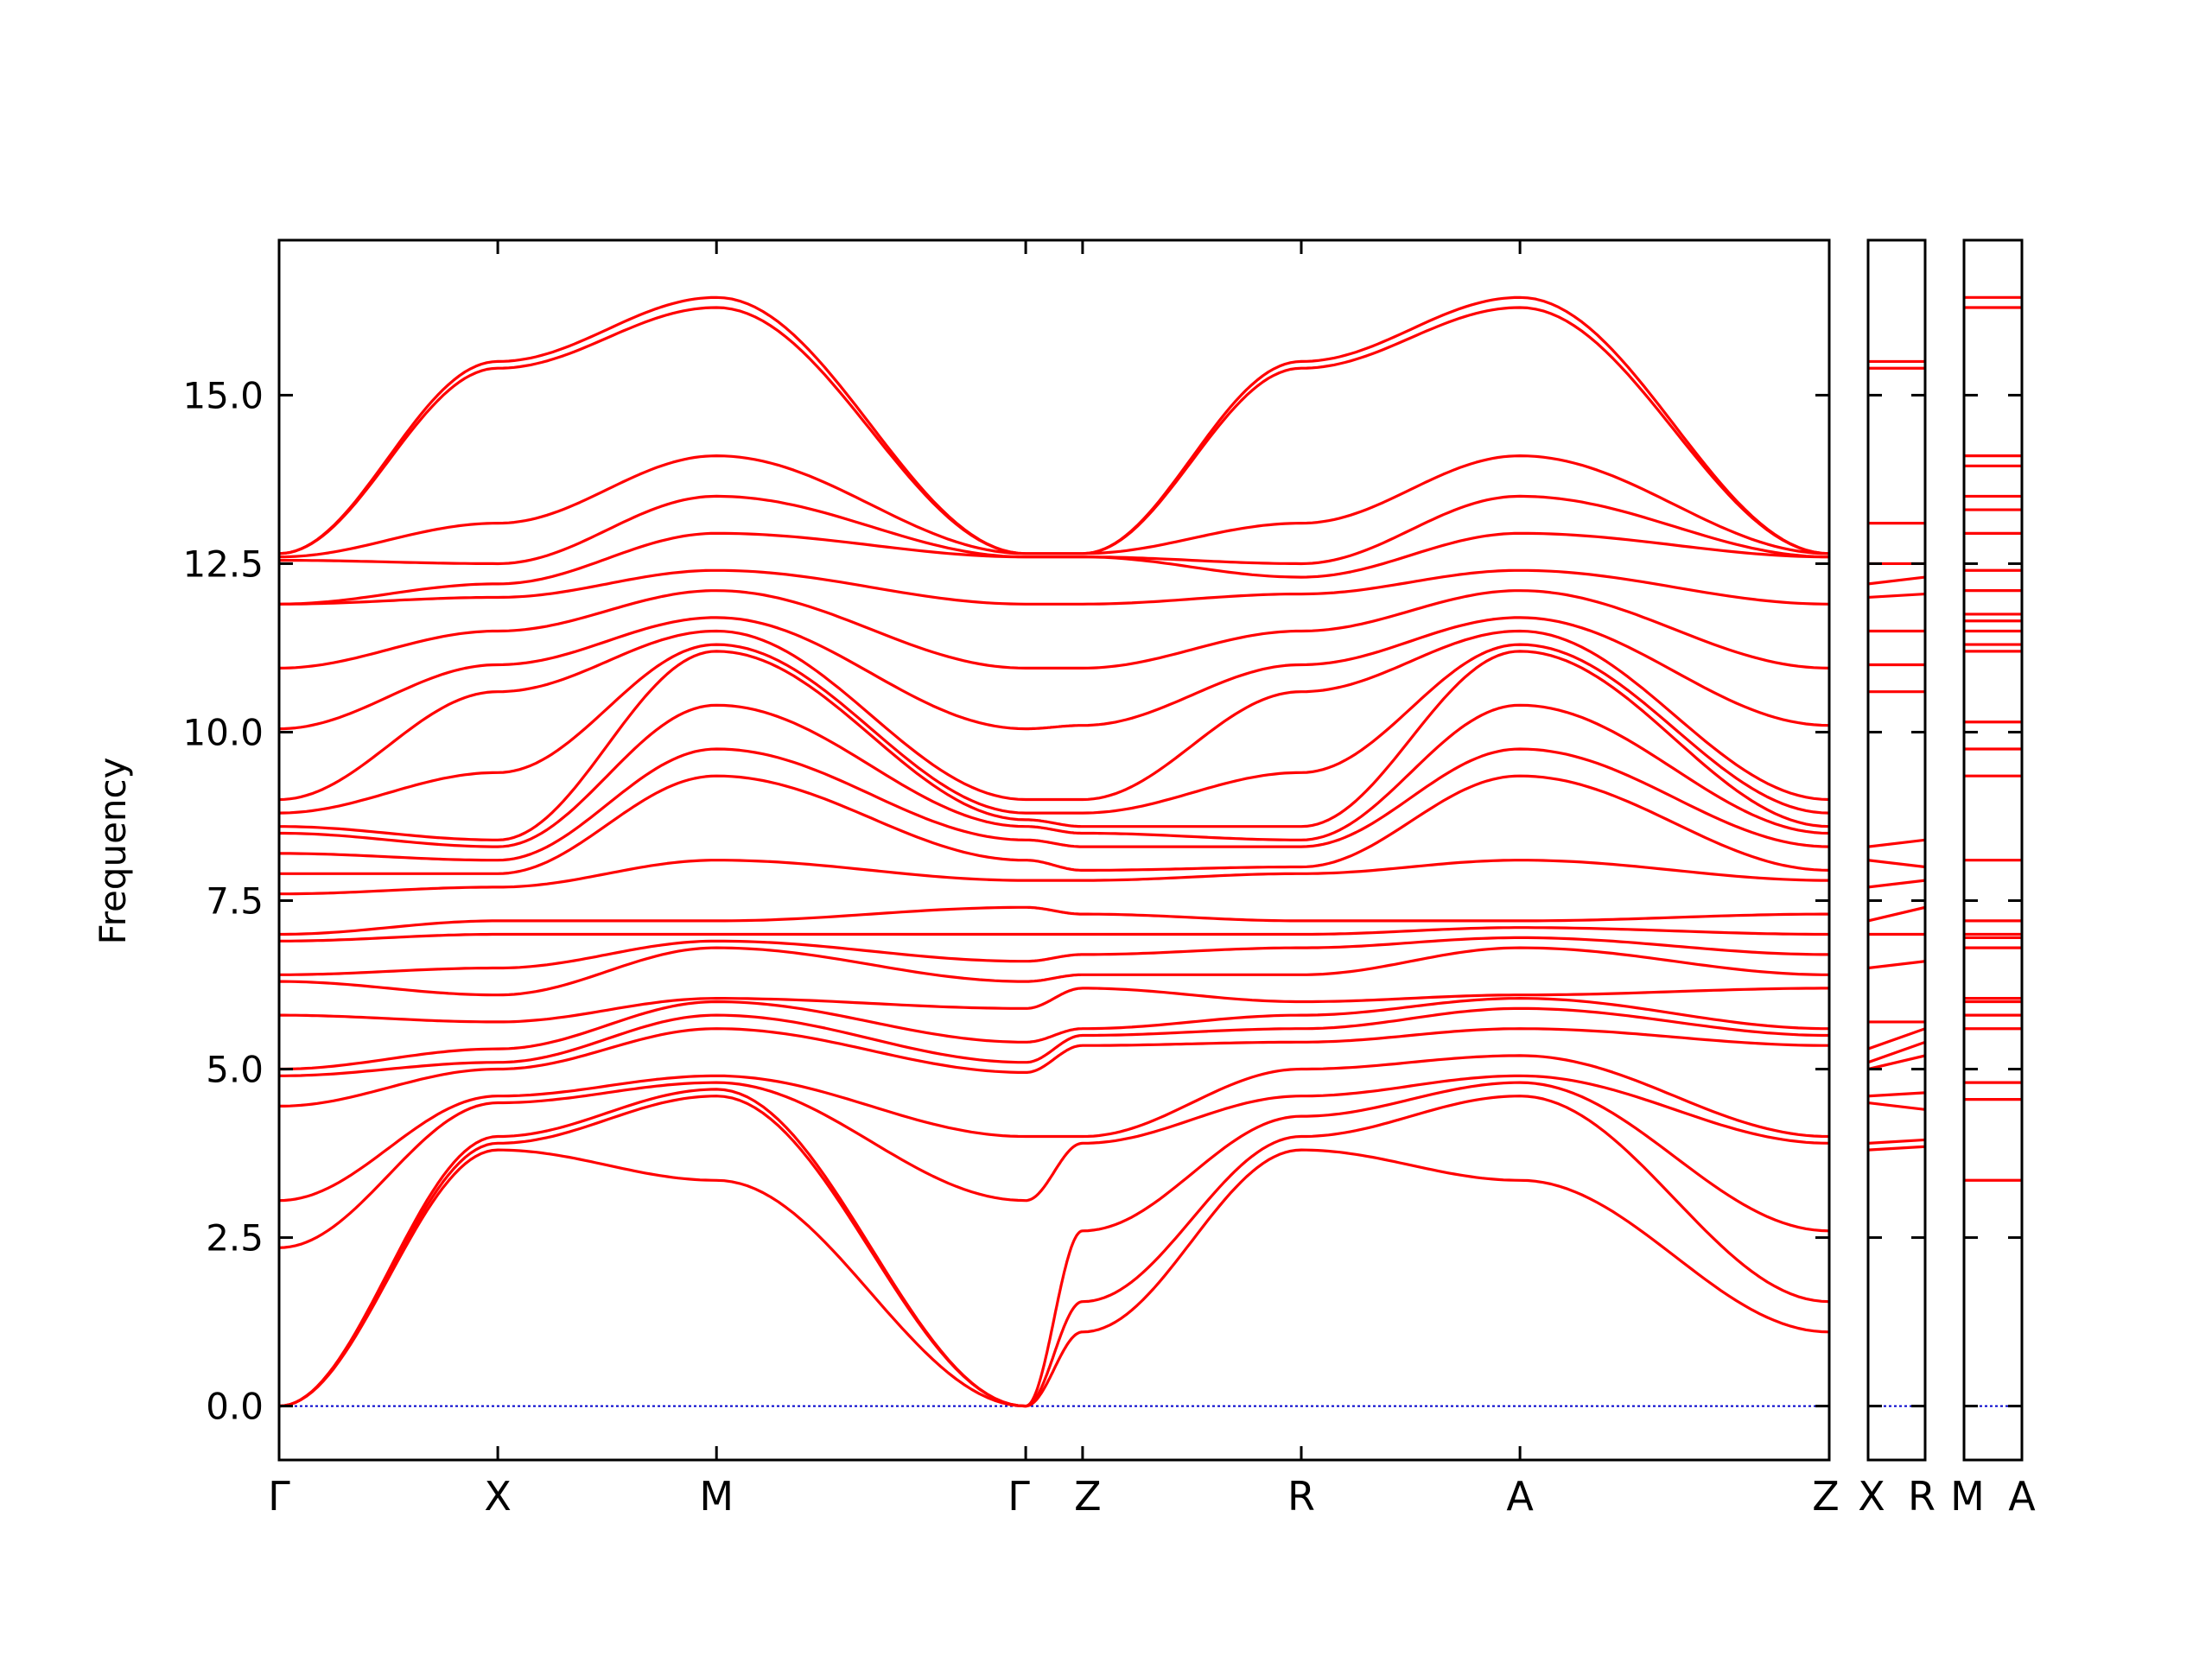 This screenshot has width=2212, height=1663. What do you see at coordinates (235, 902) in the screenshot?
I see `y-tick-label: 7.5` at bounding box center [235, 902].